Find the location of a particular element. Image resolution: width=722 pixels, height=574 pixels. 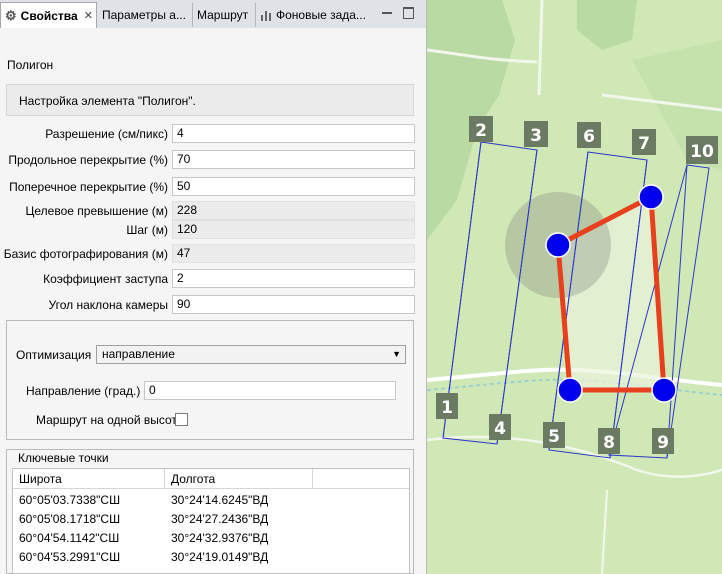

side-overlap-label: Поперечное перекрытие (%) is located at coordinates (88, 187).